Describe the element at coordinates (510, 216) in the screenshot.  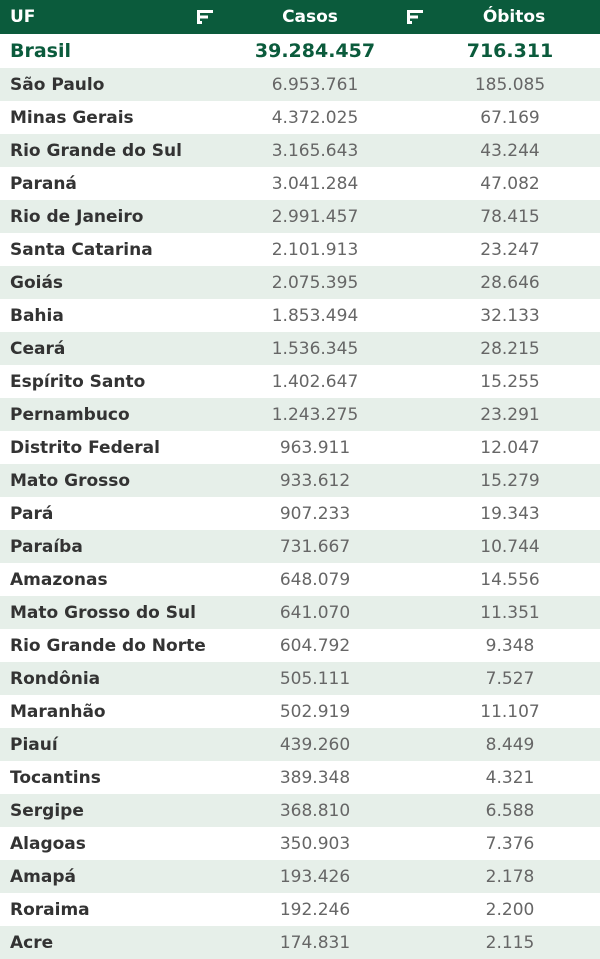
I see `row-obitos: 78.415` at that location.